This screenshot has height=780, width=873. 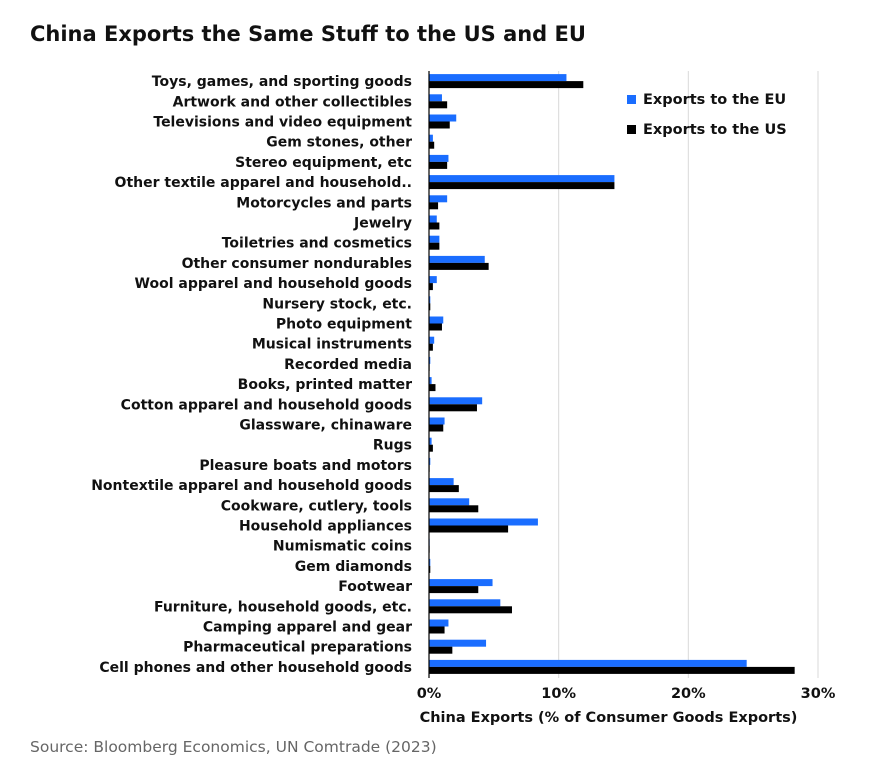 What do you see at coordinates (342, 547) in the screenshot?
I see `category-label: Numismatic coins` at bounding box center [342, 547].